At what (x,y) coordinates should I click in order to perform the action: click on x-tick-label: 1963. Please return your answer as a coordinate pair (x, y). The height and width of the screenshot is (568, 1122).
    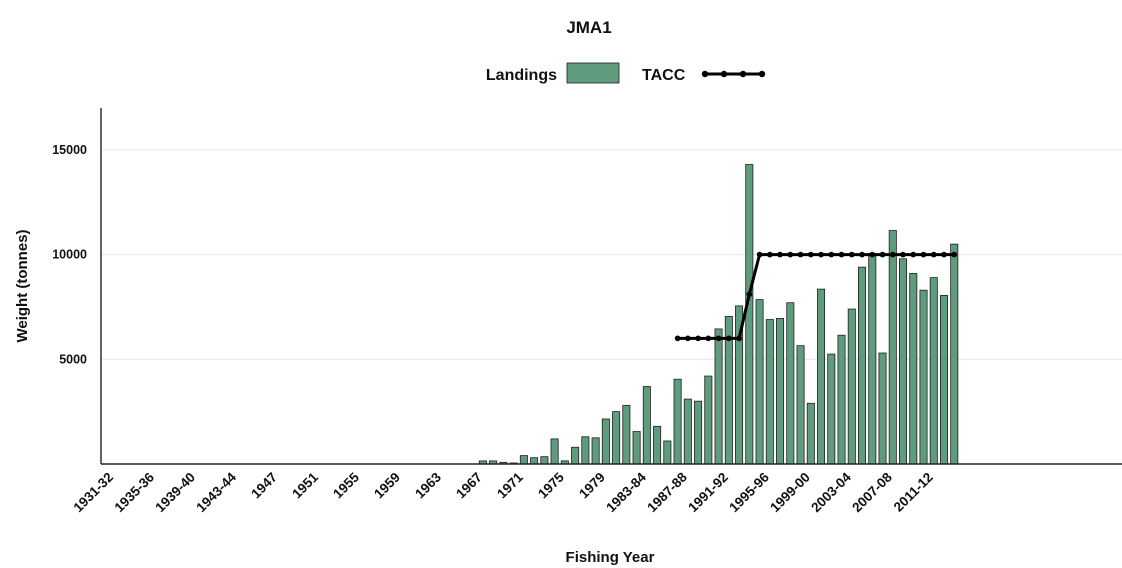
    Looking at the image, I should click on (428, 485).